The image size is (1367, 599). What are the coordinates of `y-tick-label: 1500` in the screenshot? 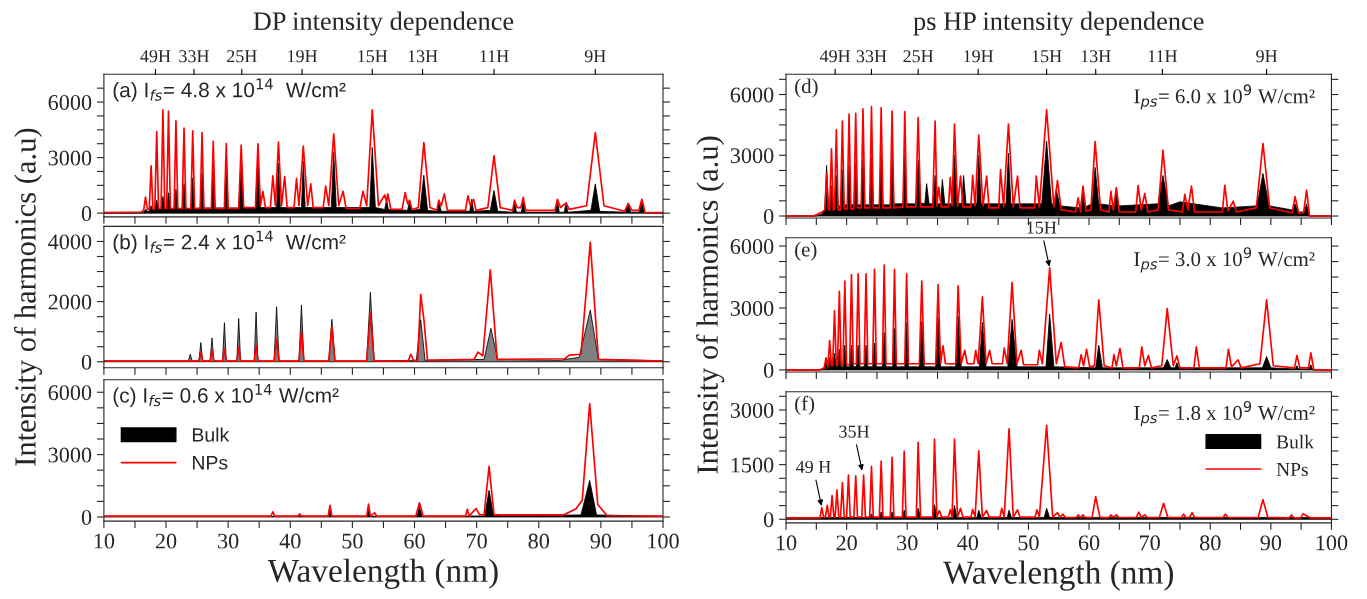 It's located at (752, 465).